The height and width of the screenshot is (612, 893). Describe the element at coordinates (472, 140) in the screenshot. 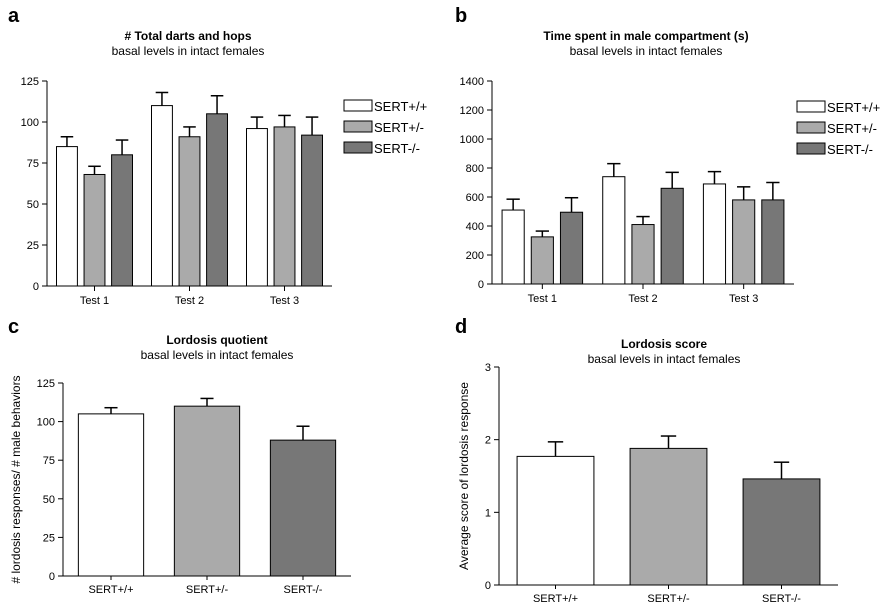

I see `y-tick-label: 1000` at that location.